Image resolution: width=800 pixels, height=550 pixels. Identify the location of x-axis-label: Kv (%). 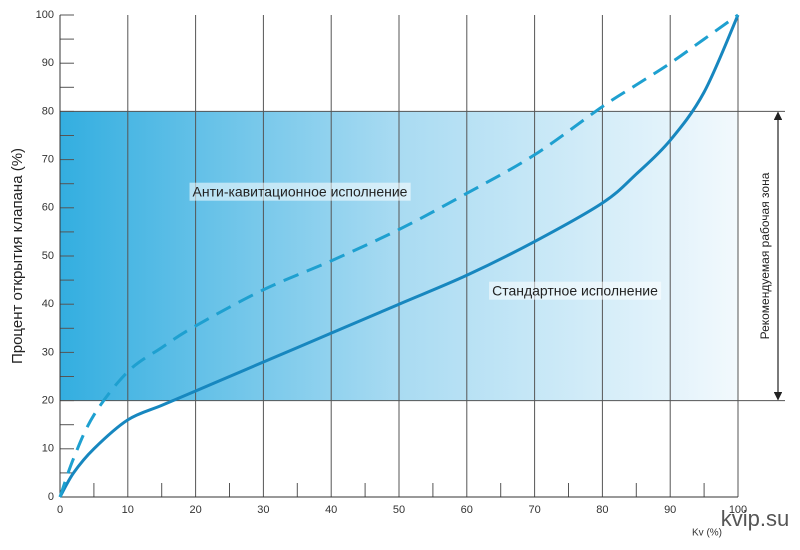
(707, 533).